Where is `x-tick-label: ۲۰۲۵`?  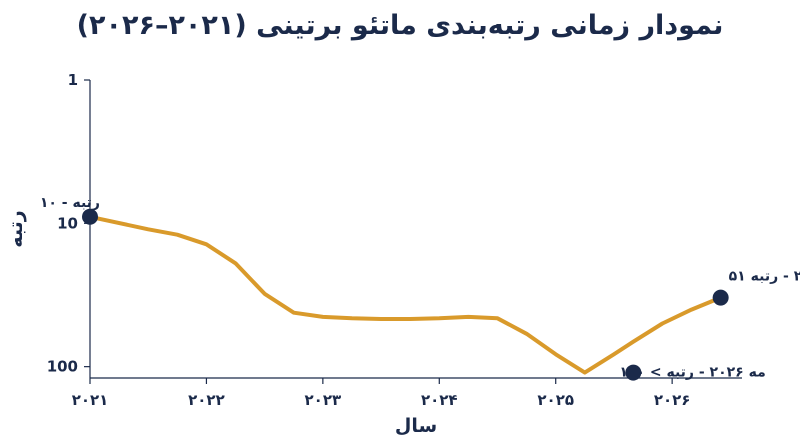 x-tick-label: ۲۰۲۵ is located at coordinates (555, 400).